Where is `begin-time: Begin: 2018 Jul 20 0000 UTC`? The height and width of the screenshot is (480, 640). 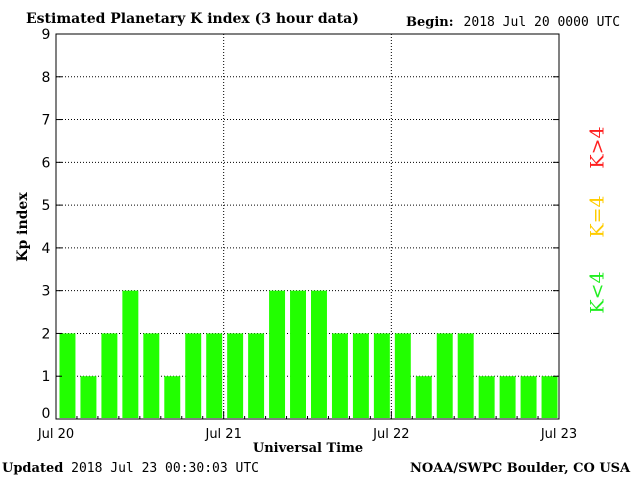 begin-time: Begin: 2018 Jul 20 0000 UTC is located at coordinates (513, 22).